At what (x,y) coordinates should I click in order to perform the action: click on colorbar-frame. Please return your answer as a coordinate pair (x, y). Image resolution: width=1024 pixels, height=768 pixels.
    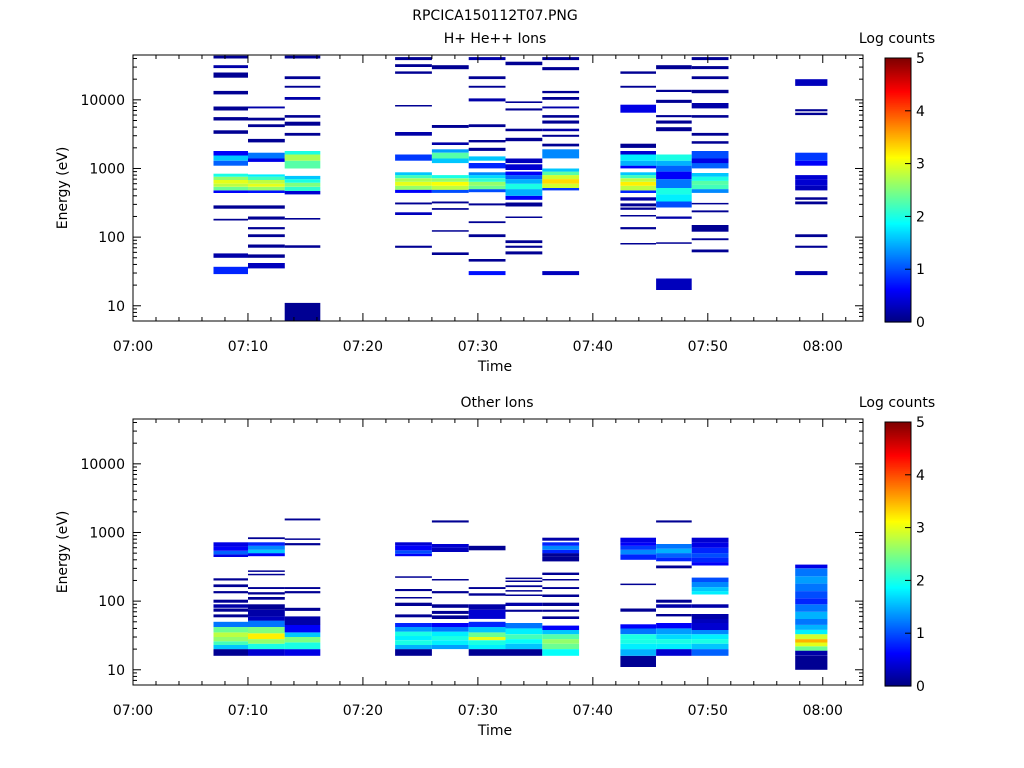
    Looking at the image, I should click on (898, 554).